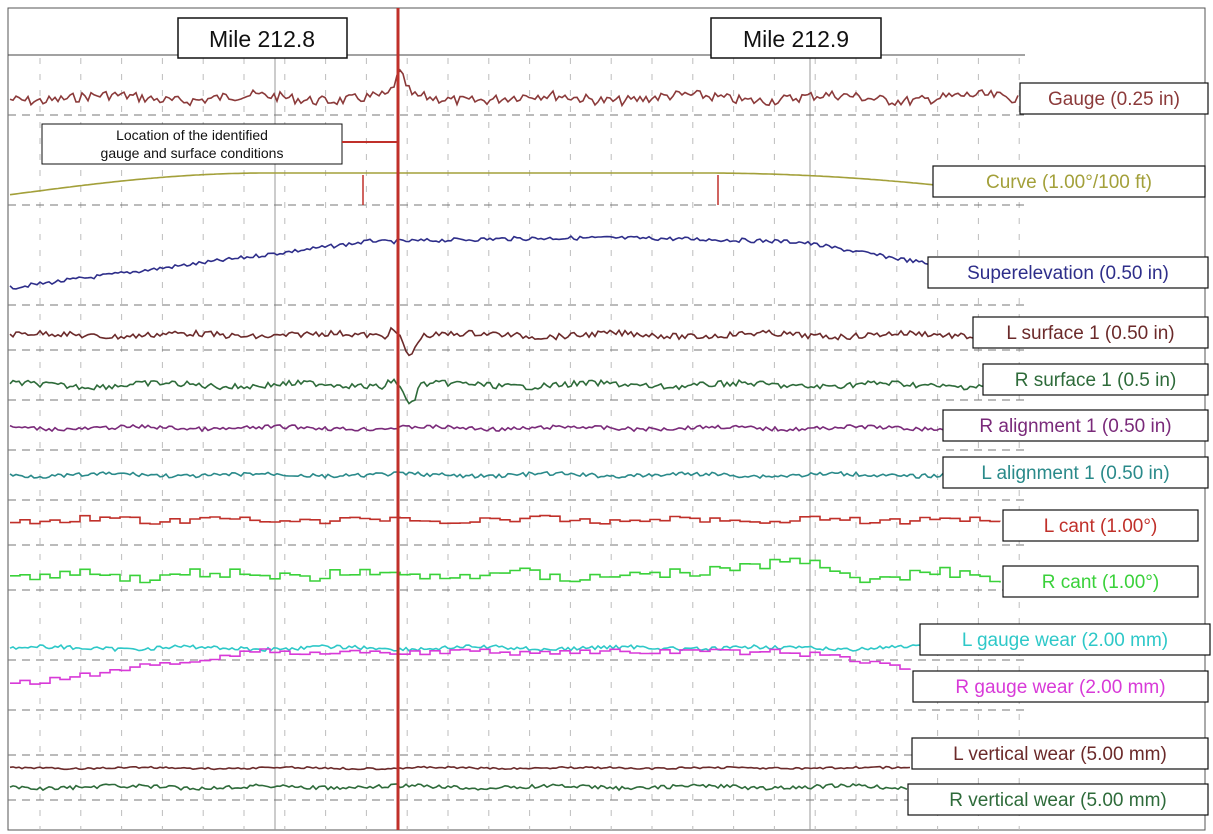  Describe the element at coordinates (540, 190) in the screenshot. I see `curve-ticks` at that location.